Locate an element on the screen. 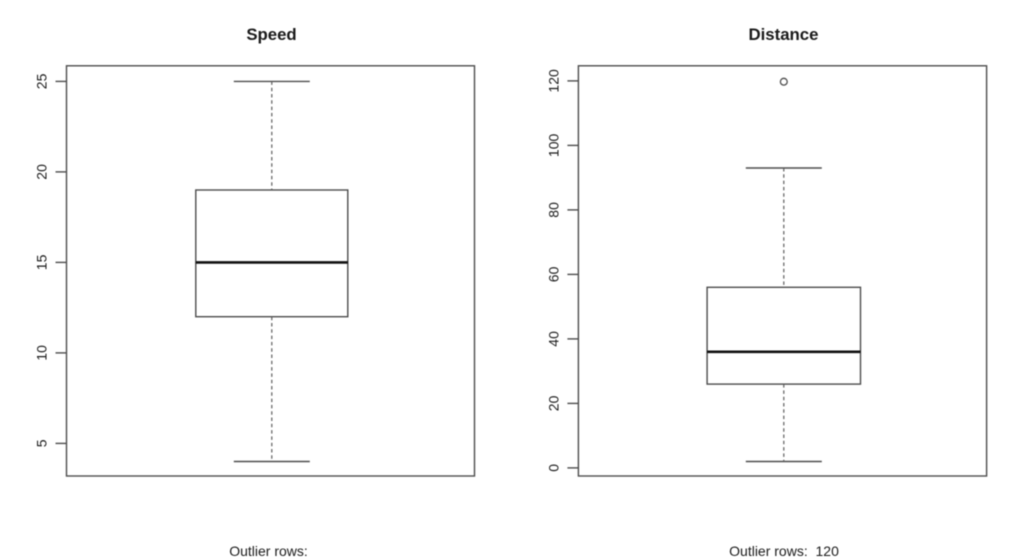 The image size is (1024, 560). svg-text: 15 is located at coordinates (42, 262).